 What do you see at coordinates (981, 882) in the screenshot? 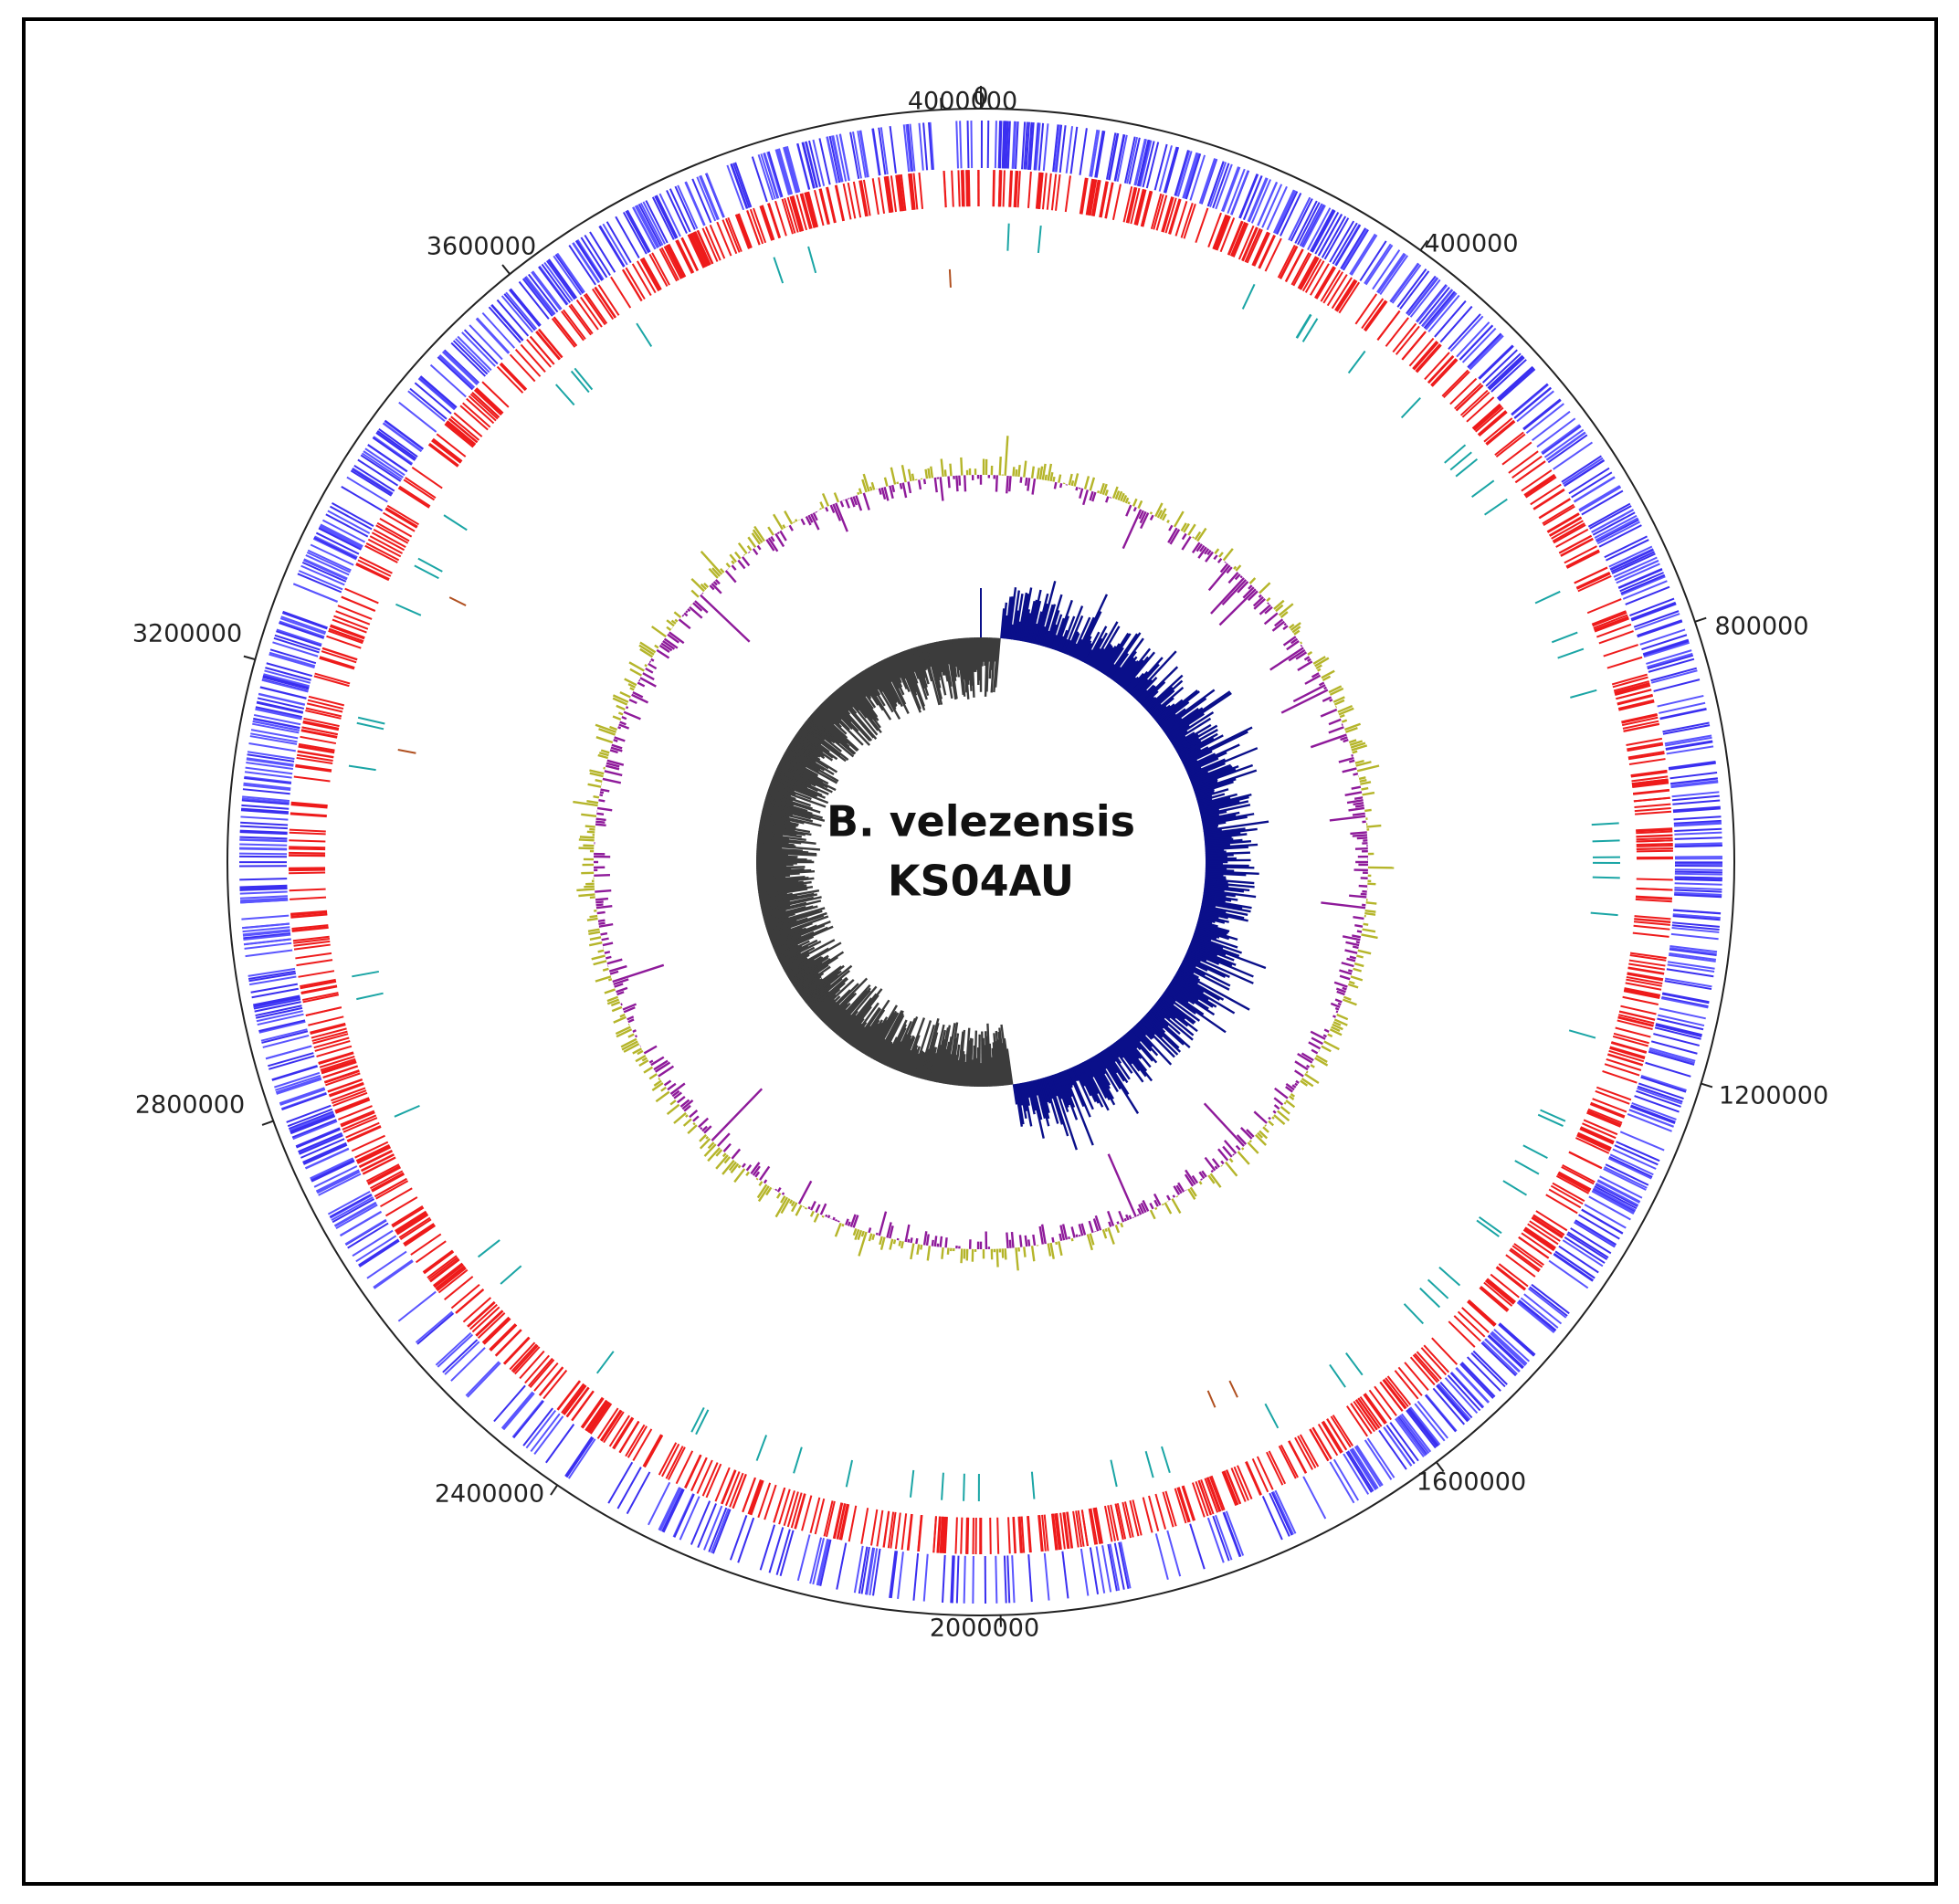
I see `strain-name: KS04AU` at bounding box center [981, 882].